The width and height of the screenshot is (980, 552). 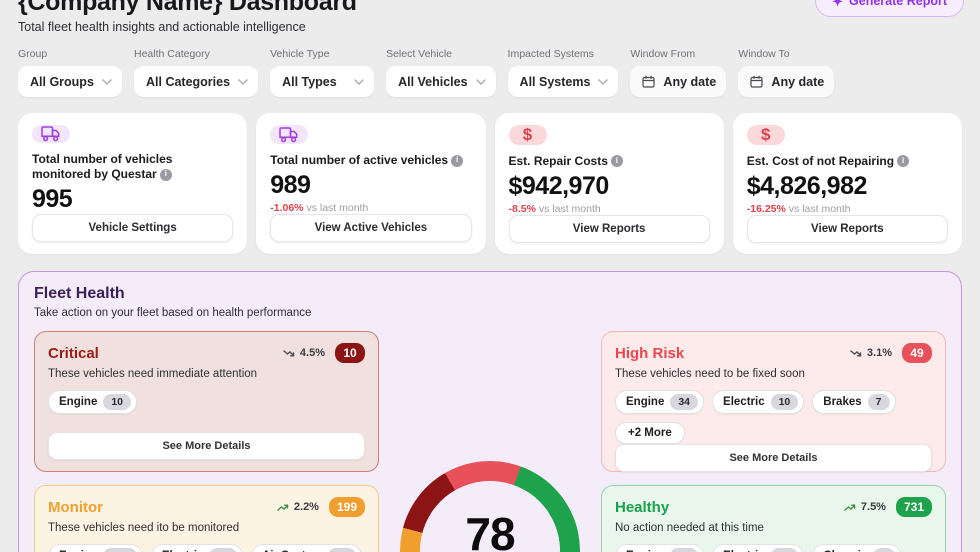 I want to click on monitor-count-badge: 199, so click(x=346, y=507).